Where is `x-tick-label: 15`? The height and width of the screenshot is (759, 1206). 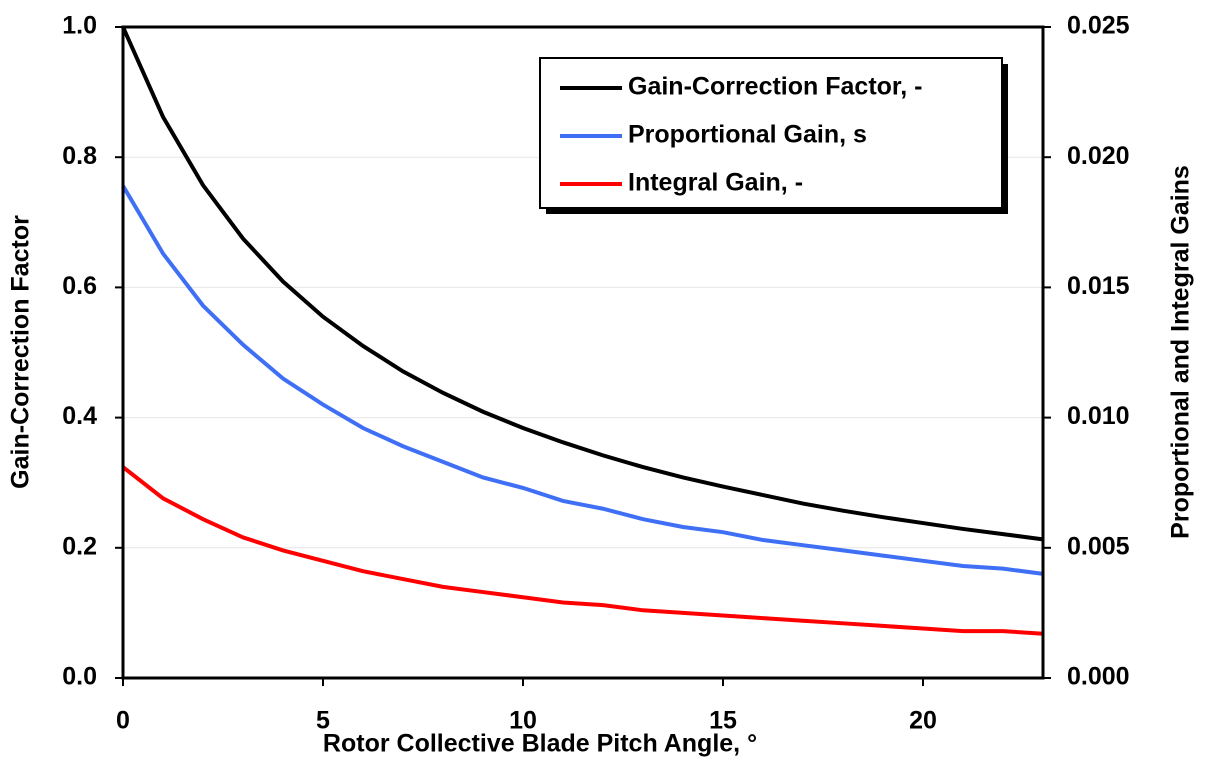
x-tick-label: 15 is located at coordinates (723, 721).